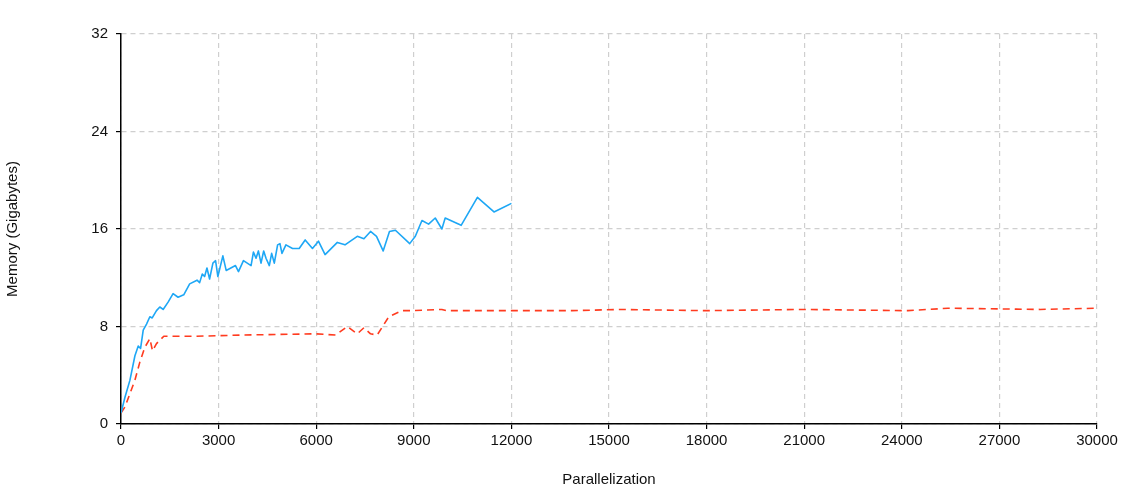  What do you see at coordinates (999, 440) in the screenshot?
I see `x-tick-label: 27000` at bounding box center [999, 440].